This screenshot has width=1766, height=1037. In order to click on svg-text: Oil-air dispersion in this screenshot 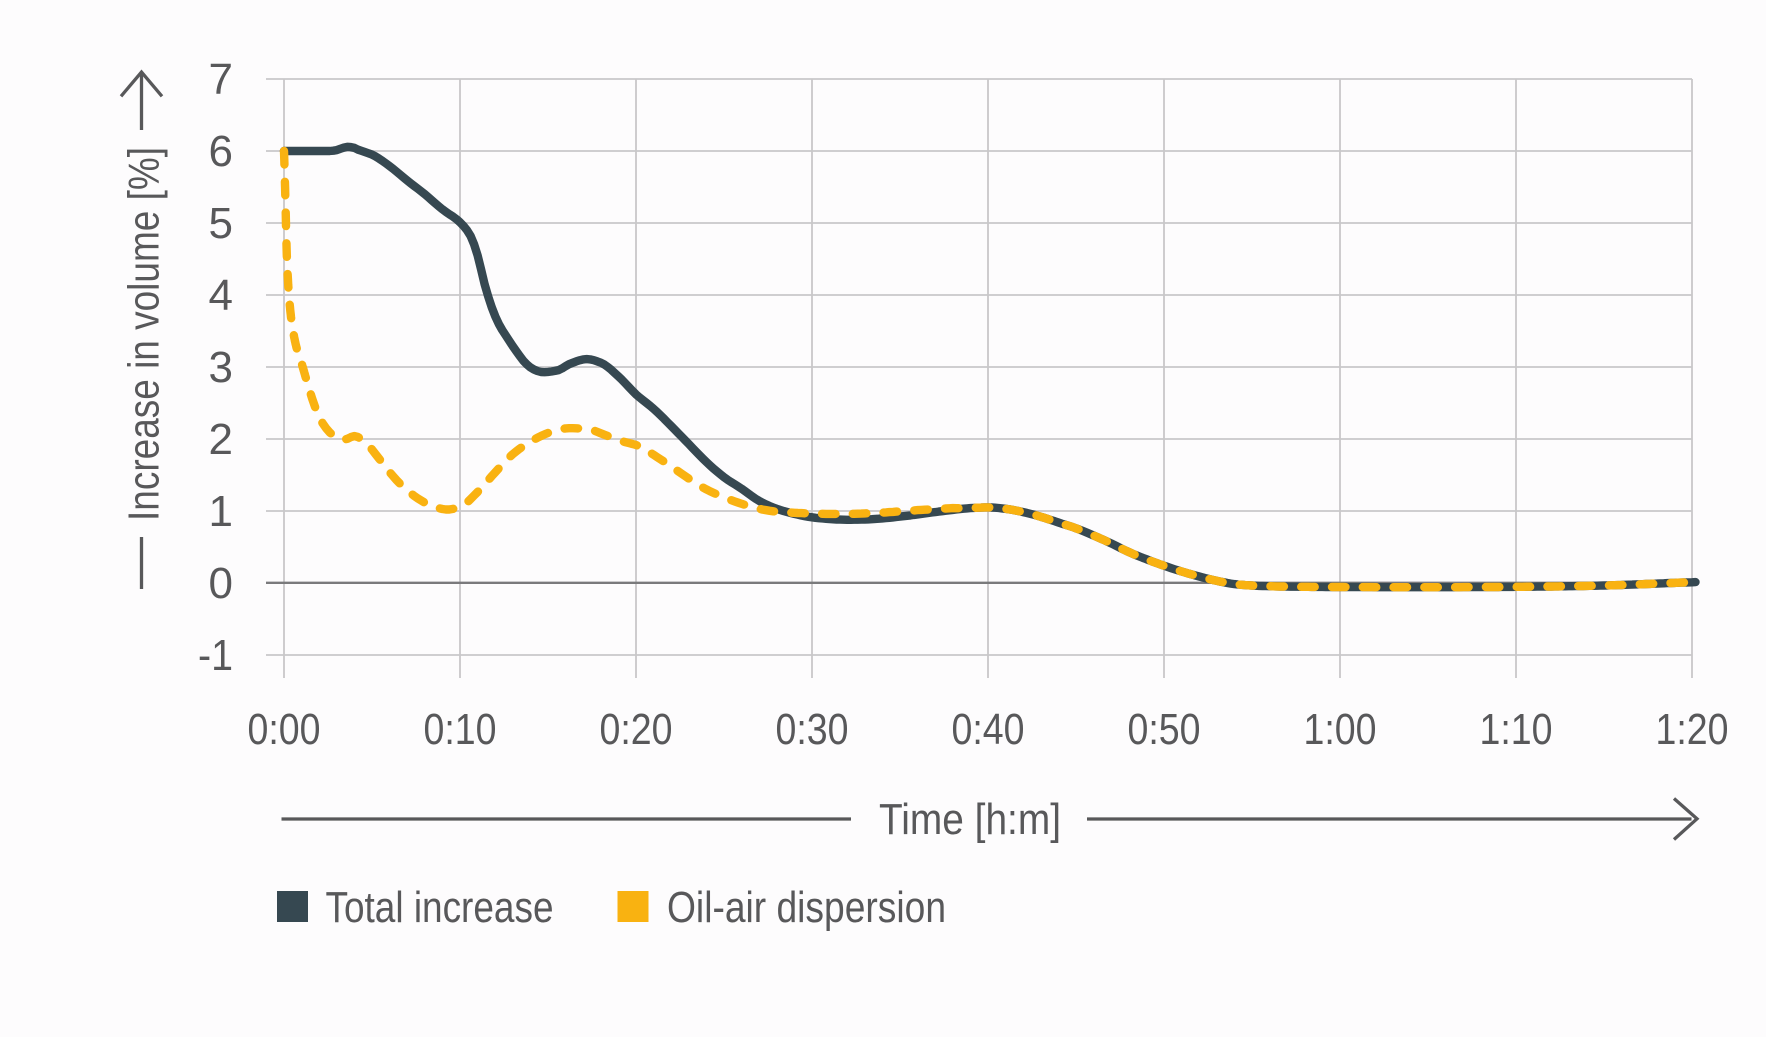, I will do `click(806, 907)`.